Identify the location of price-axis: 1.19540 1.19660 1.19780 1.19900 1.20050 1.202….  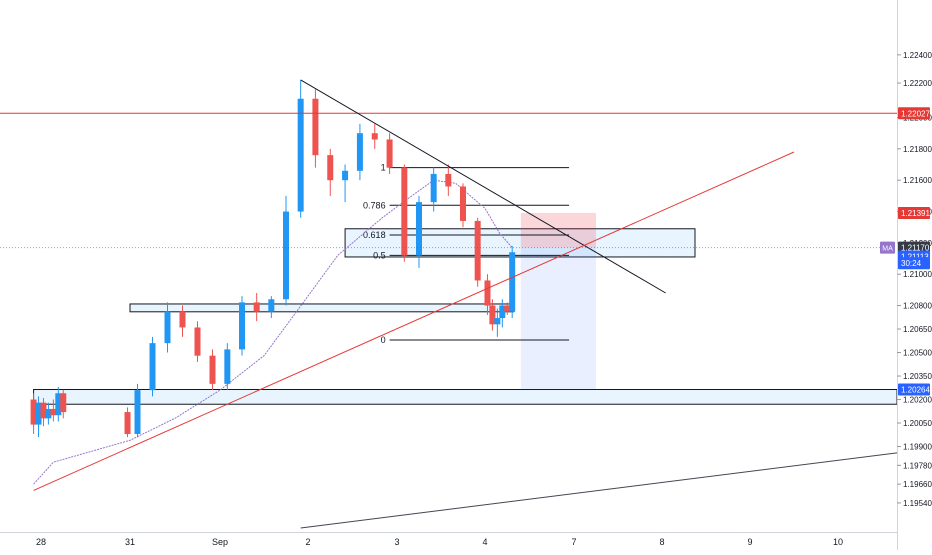
(914, 275).